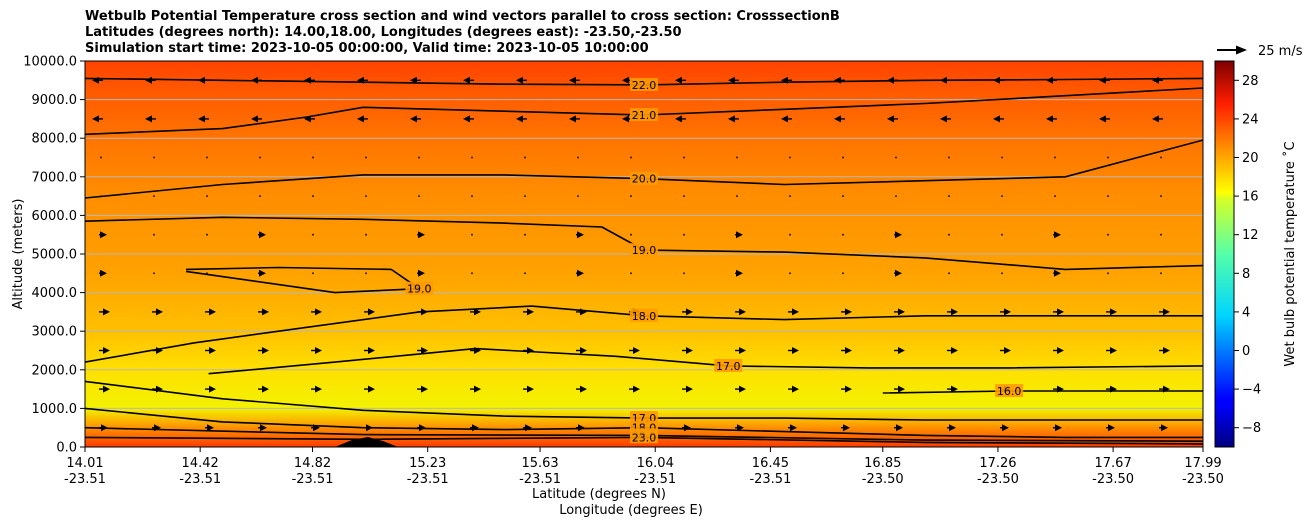 The height and width of the screenshot is (526, 1311). Describe the element at coordinates (1246, 351) in the screenshot. I see `colorbar-tick-label: 0` at that location.